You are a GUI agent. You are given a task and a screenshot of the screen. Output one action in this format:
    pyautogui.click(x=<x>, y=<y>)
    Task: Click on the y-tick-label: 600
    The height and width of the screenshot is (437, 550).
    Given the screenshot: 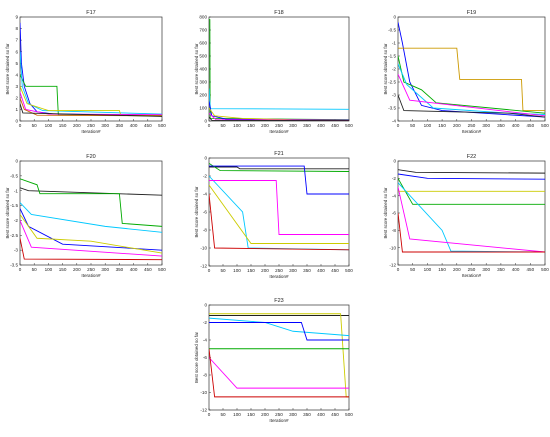 What is the action you would take?
    pyautogui.click(x=203, y=43)
    